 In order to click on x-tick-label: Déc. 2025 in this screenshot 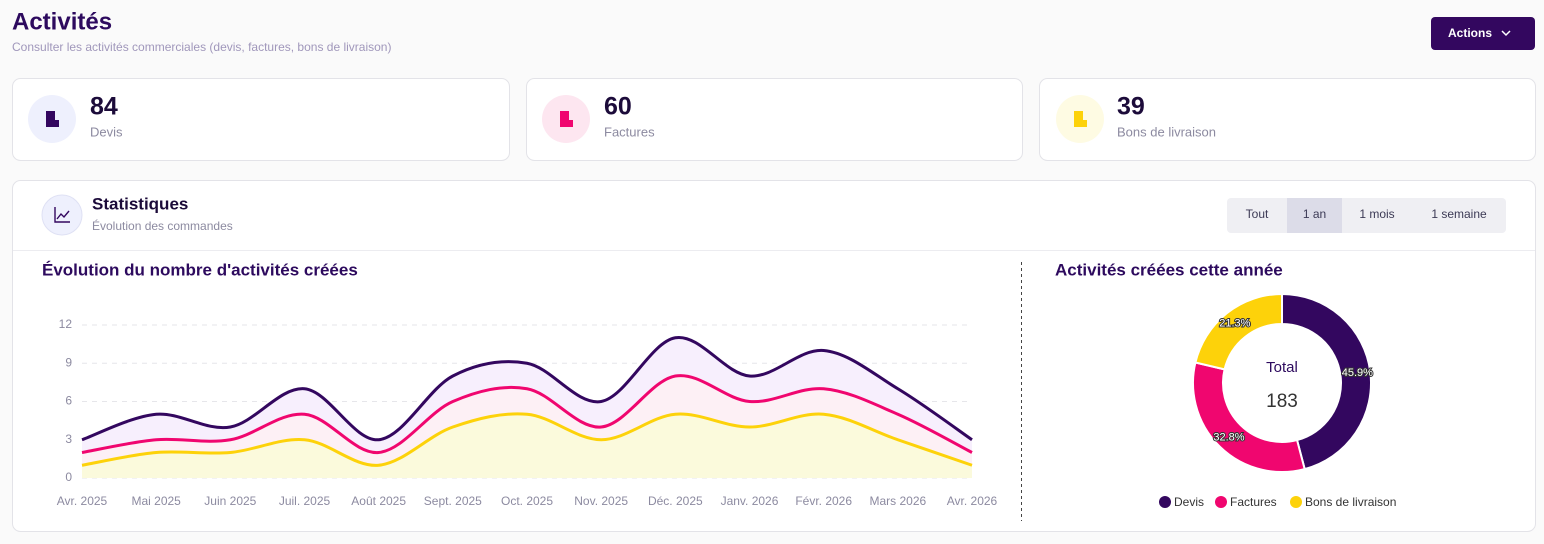, I will do `click(675, 501)`.